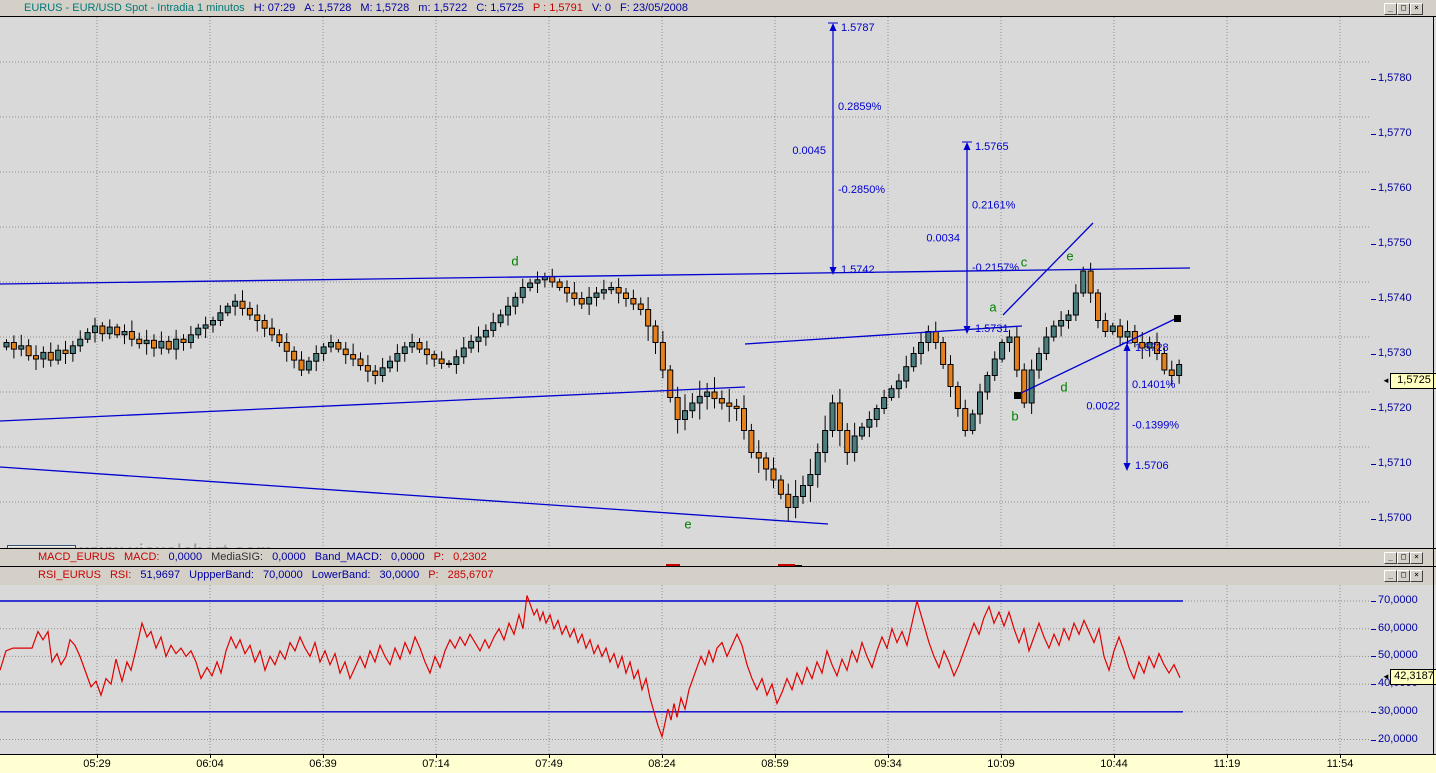 The image size is (1436, 773). Describe the element at coordinates (992, 147) in the screenshot. I see `measure-label: 1.5765` at that location.